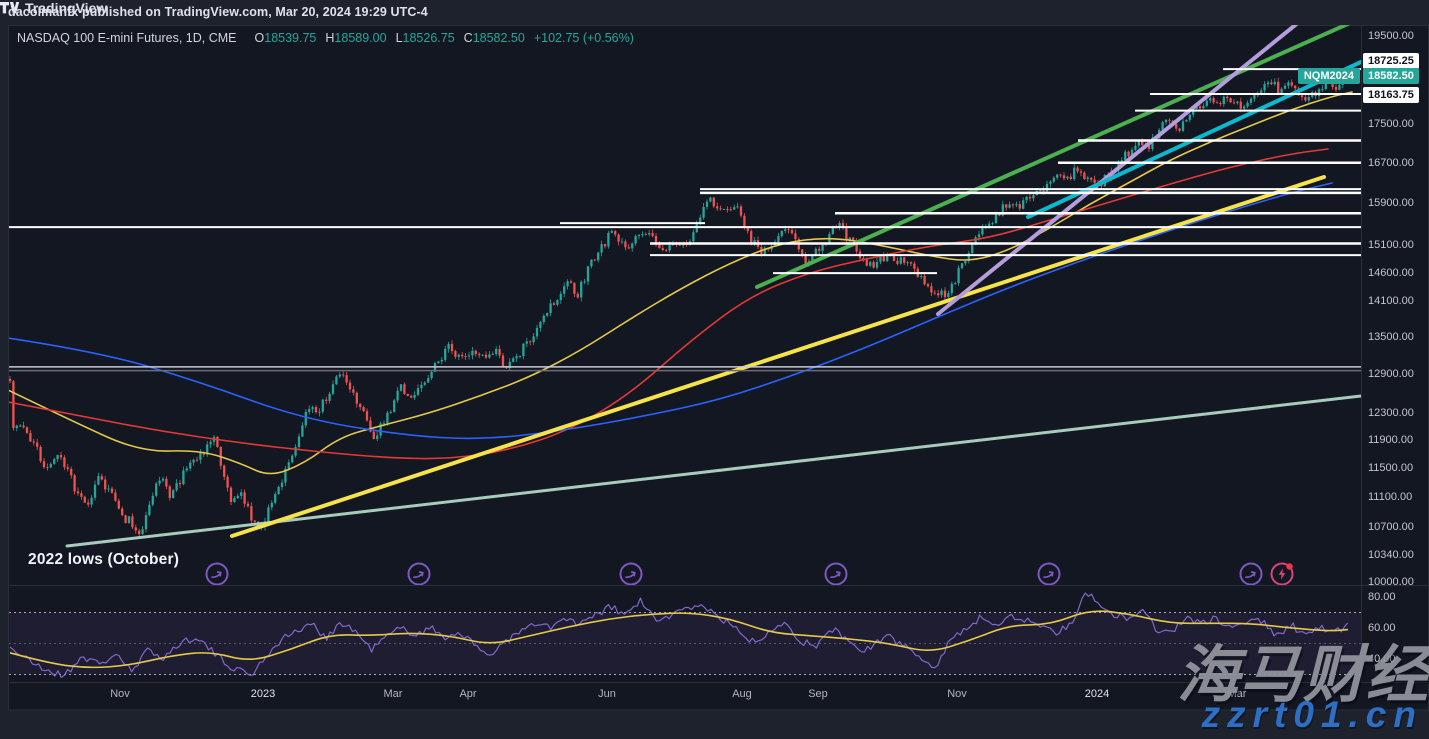  Describe the element at coordinates (1391, 162) in the screenshot. I see `price-axis-tick: 16700.00` at that location.